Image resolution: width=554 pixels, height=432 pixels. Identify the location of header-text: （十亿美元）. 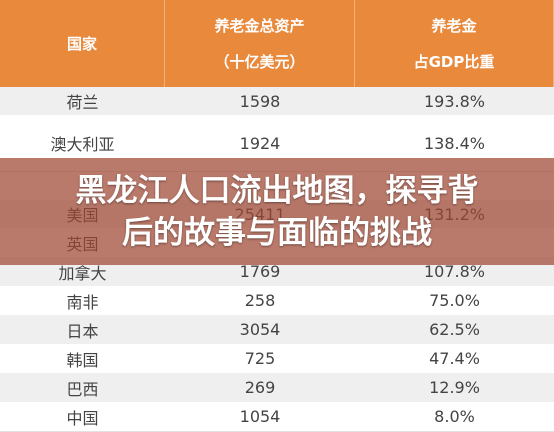
(259, 61).